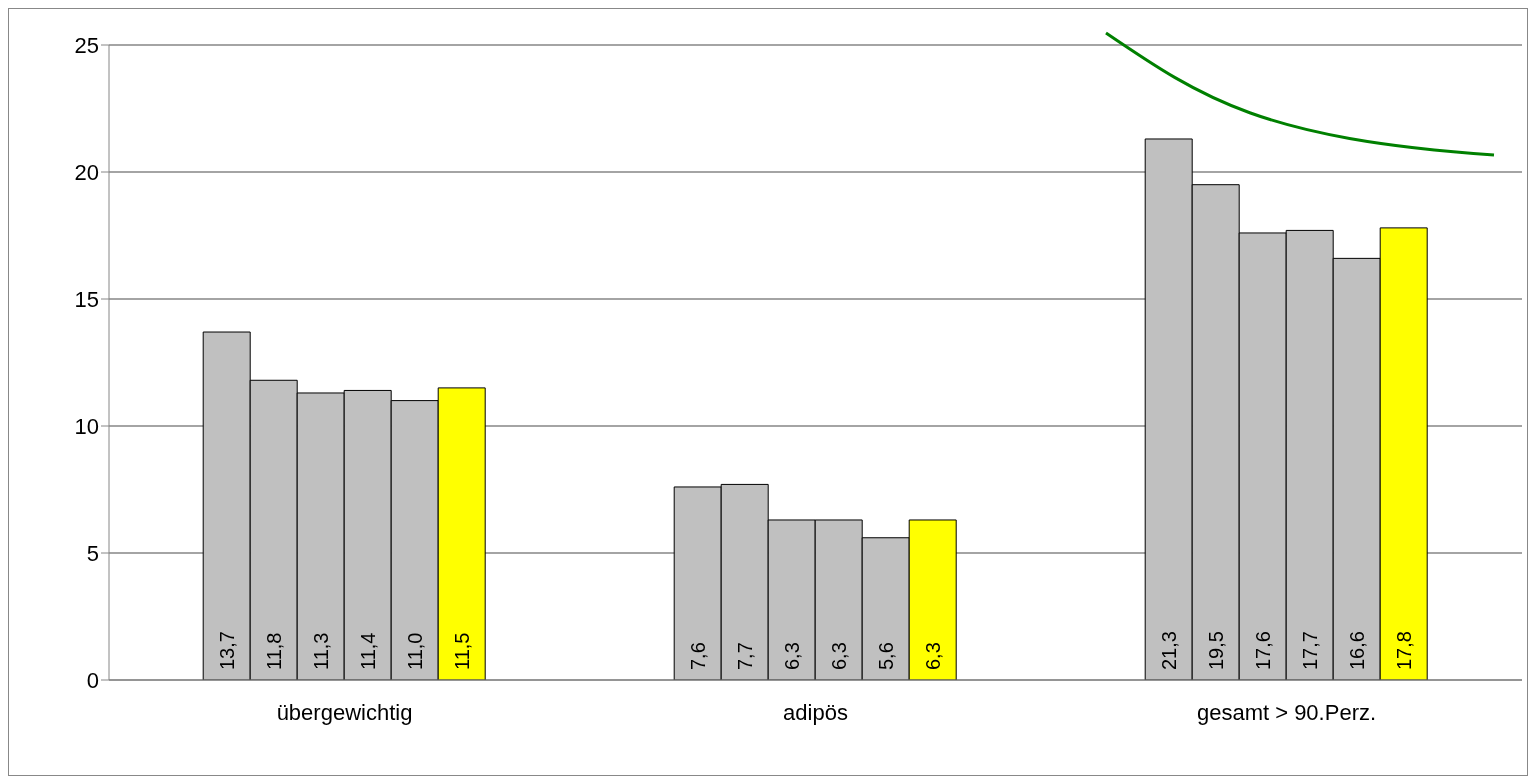  Describe the element at coordinates (744, 656) in the screenshot. I see `data-label: 7,7` at that location.